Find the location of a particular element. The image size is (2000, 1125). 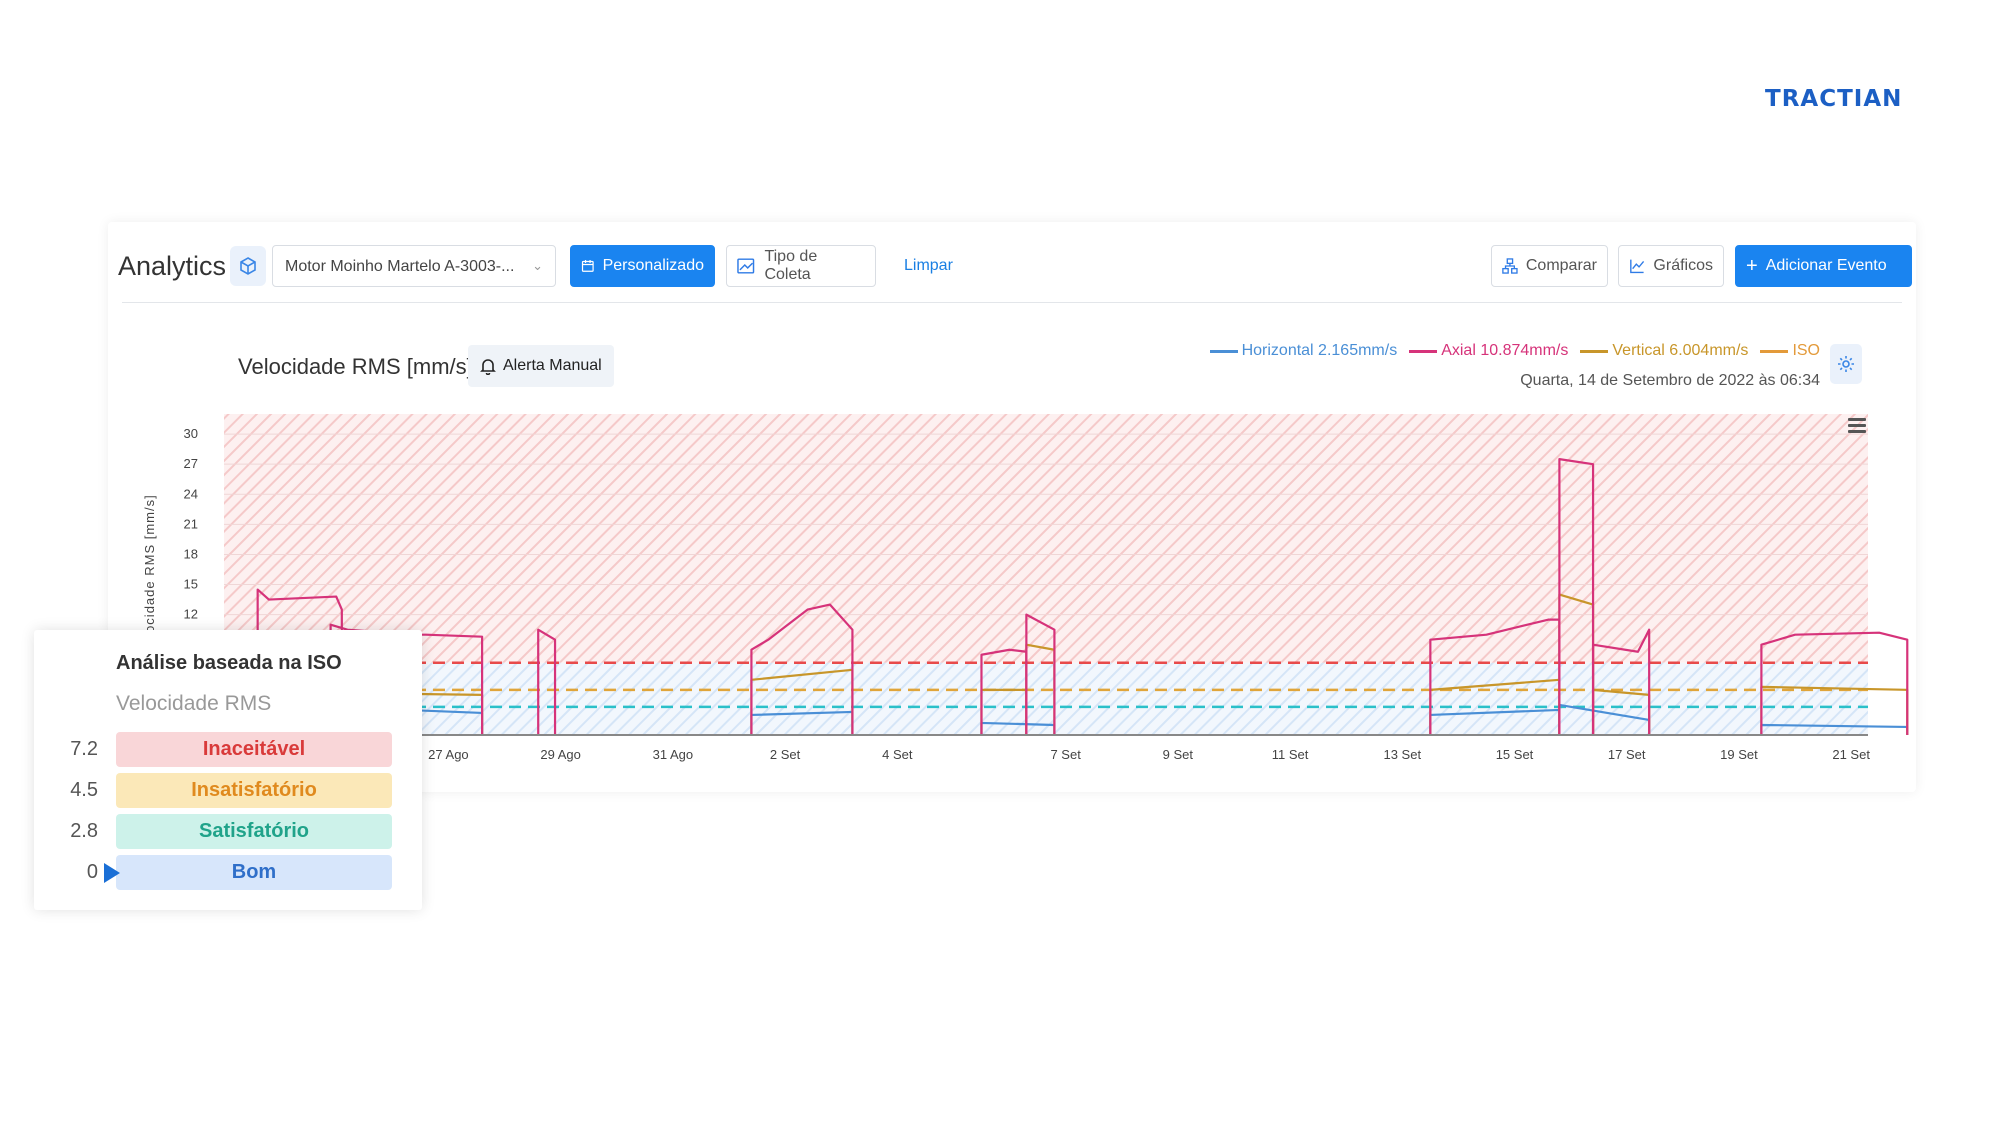

x-tick-label: 4 Set is located at coordinates (897, 754).